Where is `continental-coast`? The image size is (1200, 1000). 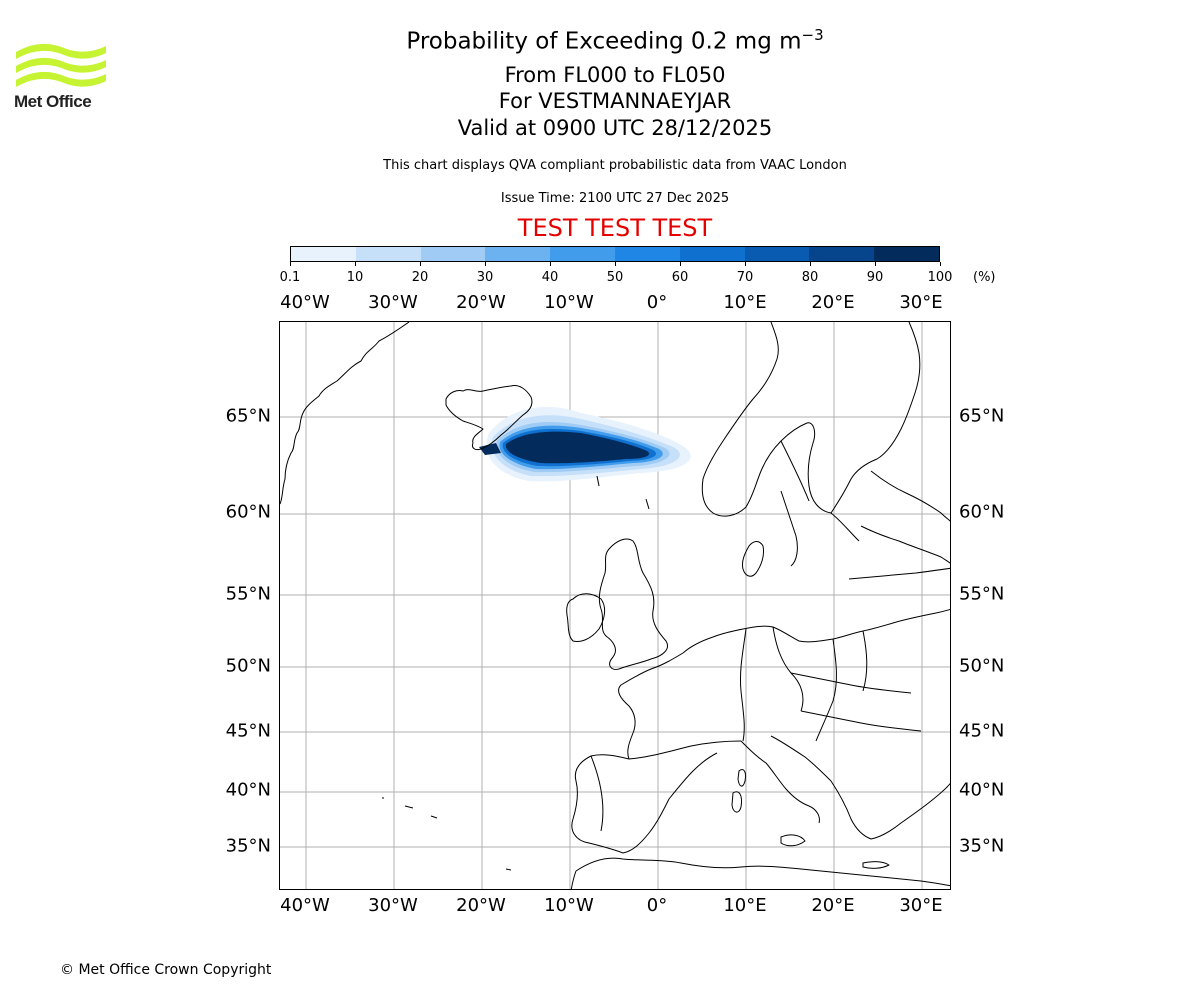 continental-coast is located at coordinates (816, 631).